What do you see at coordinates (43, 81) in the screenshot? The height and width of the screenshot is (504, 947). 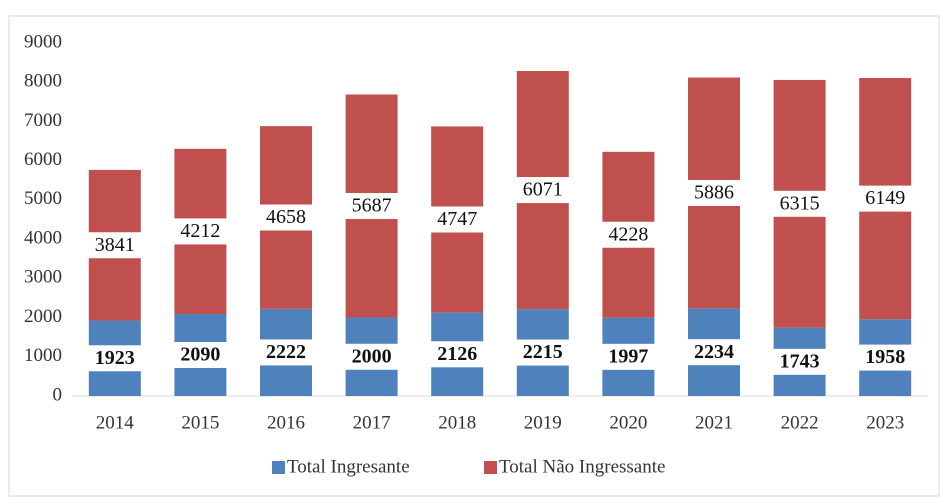 I see `y-tick-label: 8000` at bounding box center [43, 81].